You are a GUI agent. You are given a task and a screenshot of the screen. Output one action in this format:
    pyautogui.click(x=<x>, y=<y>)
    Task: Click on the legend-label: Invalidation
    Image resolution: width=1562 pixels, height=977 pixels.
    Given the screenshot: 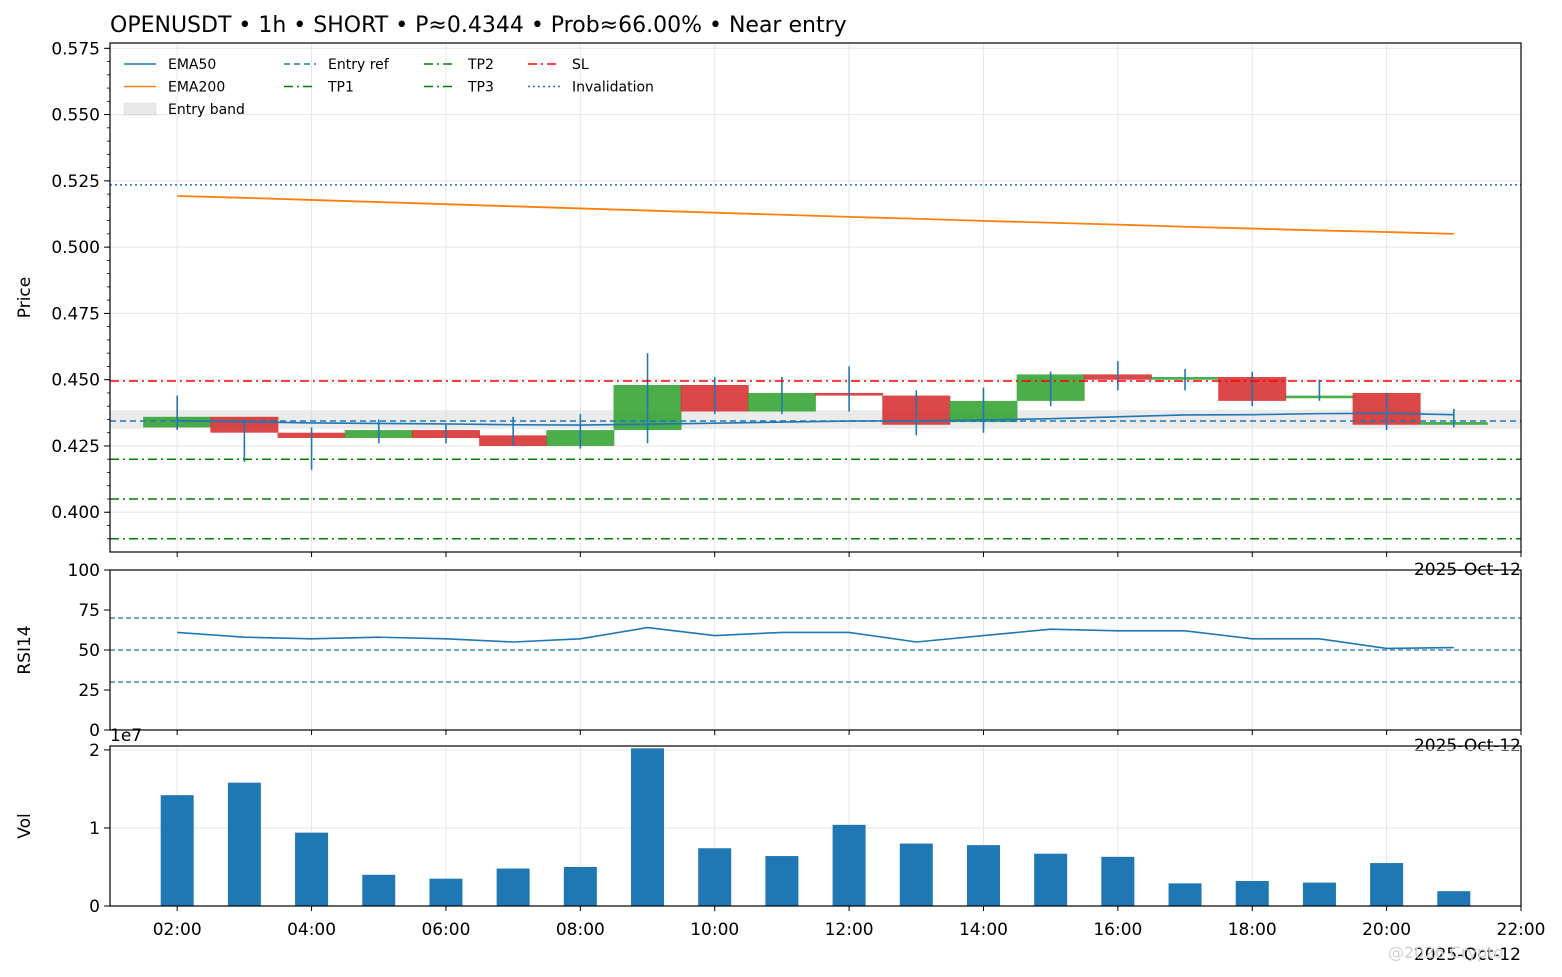 What is the action you would take?
    pyautogui.click(x=613, y=88)
    